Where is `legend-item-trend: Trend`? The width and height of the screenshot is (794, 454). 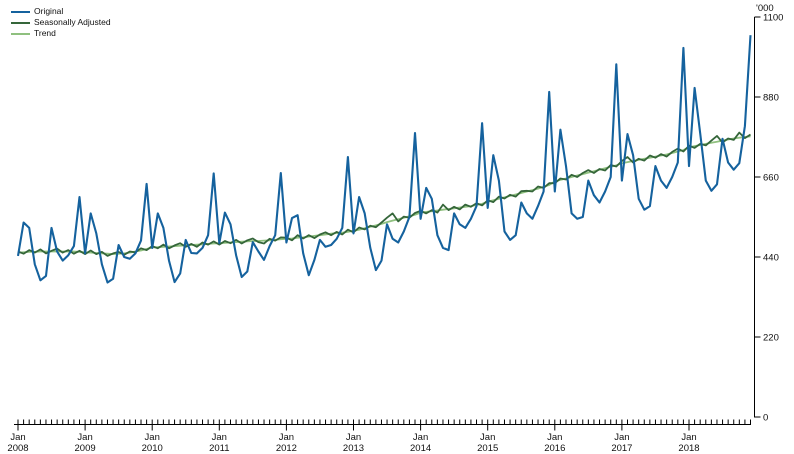 legend-item-trend: Trend is located at coordinates (61, 33).